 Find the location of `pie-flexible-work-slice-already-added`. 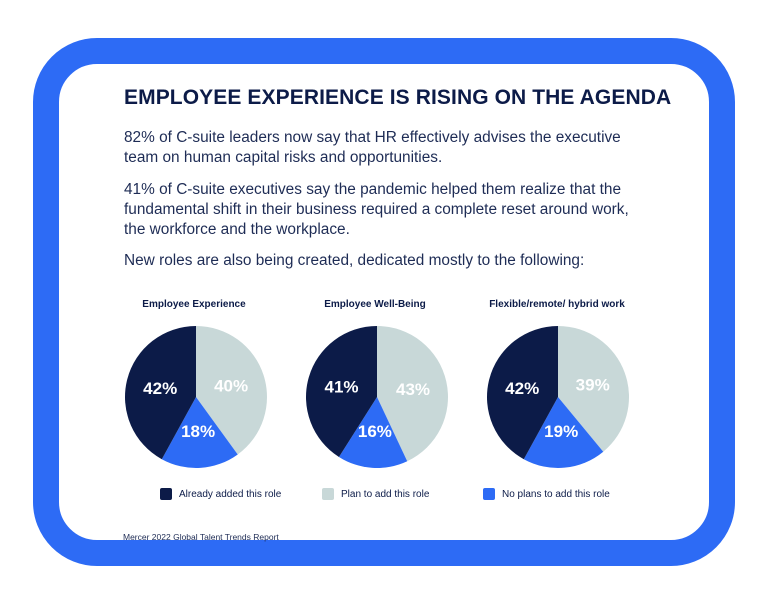

pie-flexible-work-slice-already-added is located at coordinates (522, 393).